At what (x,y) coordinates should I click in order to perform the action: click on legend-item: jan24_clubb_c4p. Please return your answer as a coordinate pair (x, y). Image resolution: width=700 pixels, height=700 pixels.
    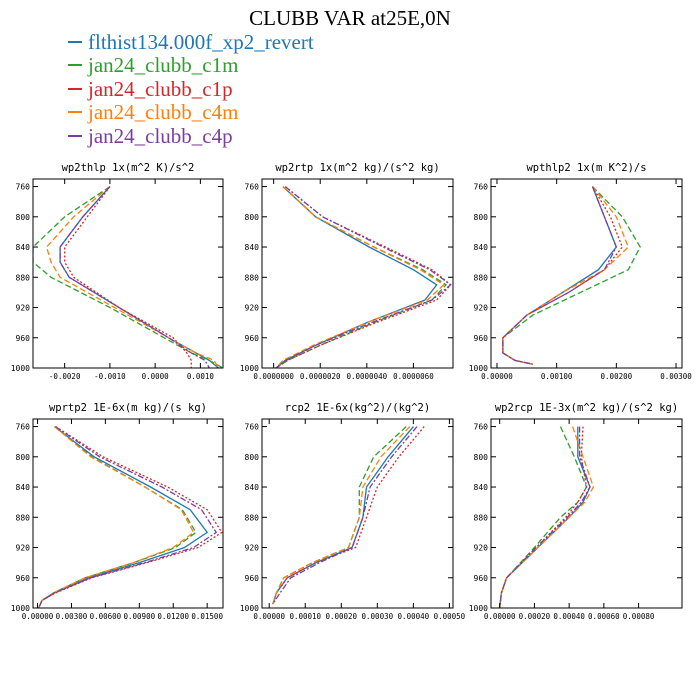
    Looking at the image, I should click on (191, 136).